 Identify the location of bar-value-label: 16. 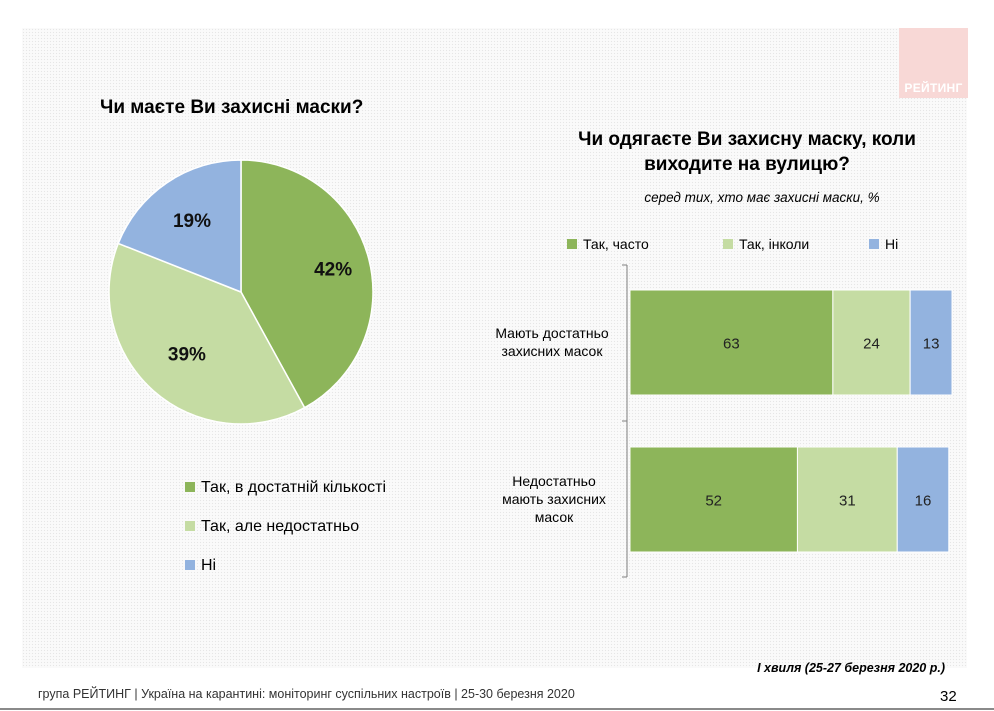
(923, 501).